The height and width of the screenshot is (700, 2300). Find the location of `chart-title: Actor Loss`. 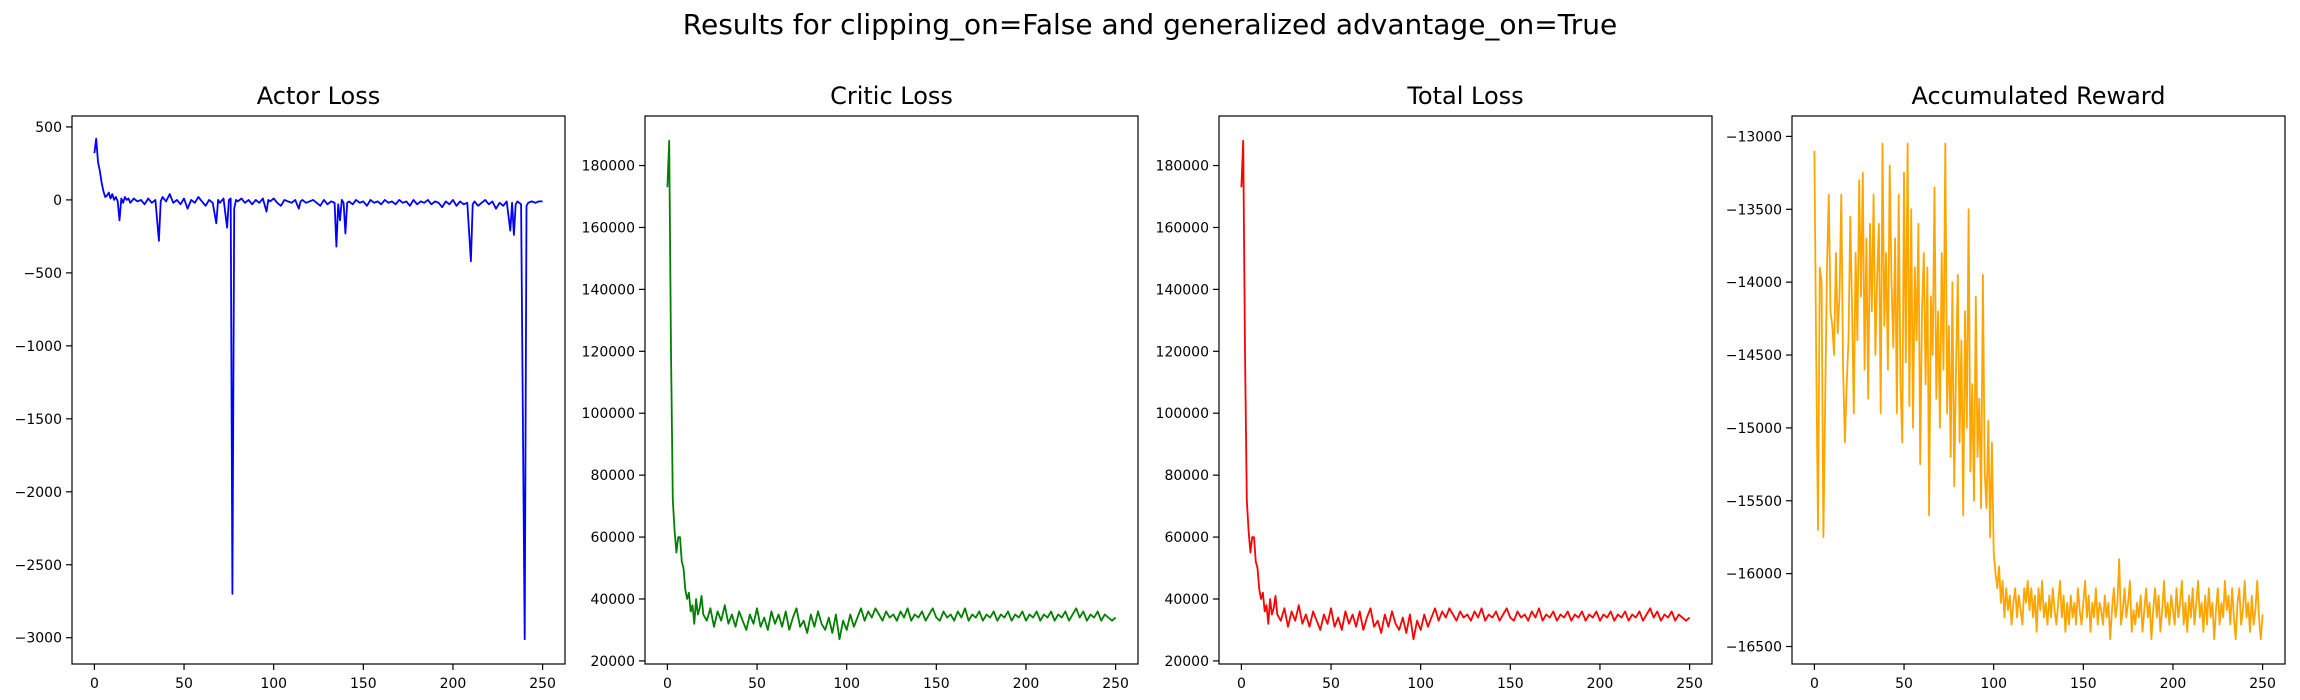

chart-title: Actor Loss is located at coordinates (318, 96).